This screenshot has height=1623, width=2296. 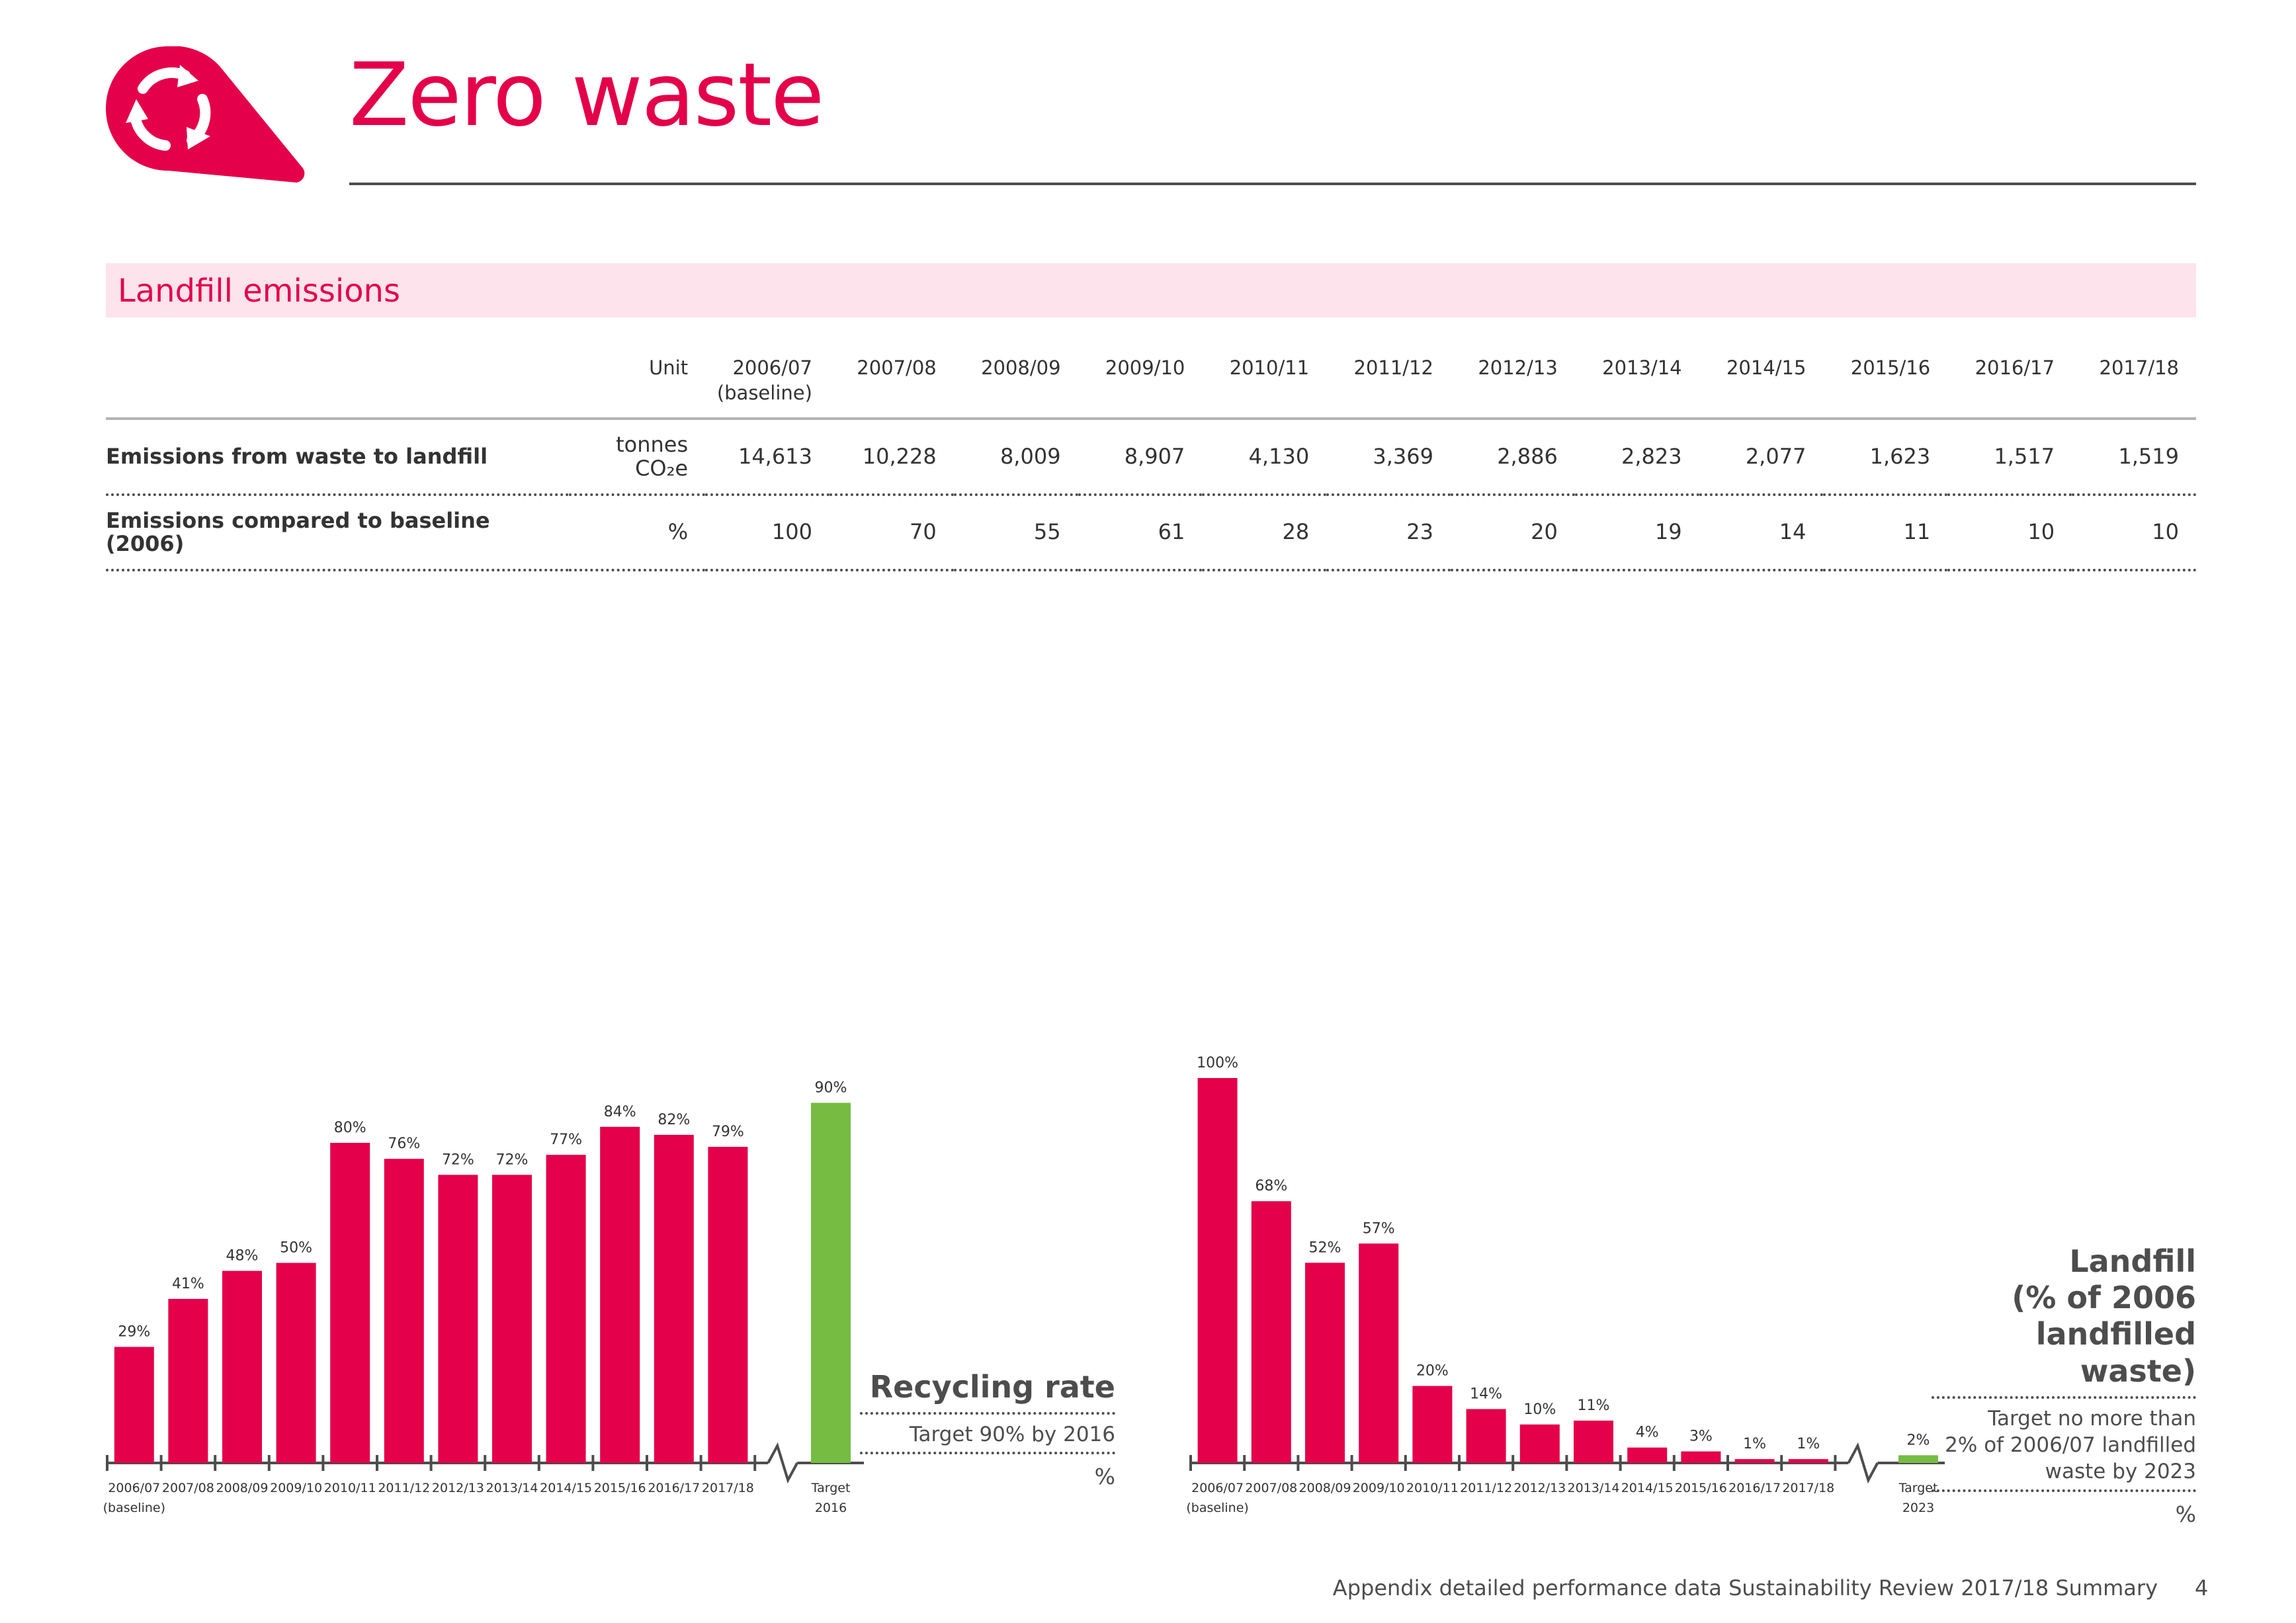 What do you see at coordinates (831, 1488) in the screenshot?
I see `target-tick-label: Target` at bounding box center [831, 1488].